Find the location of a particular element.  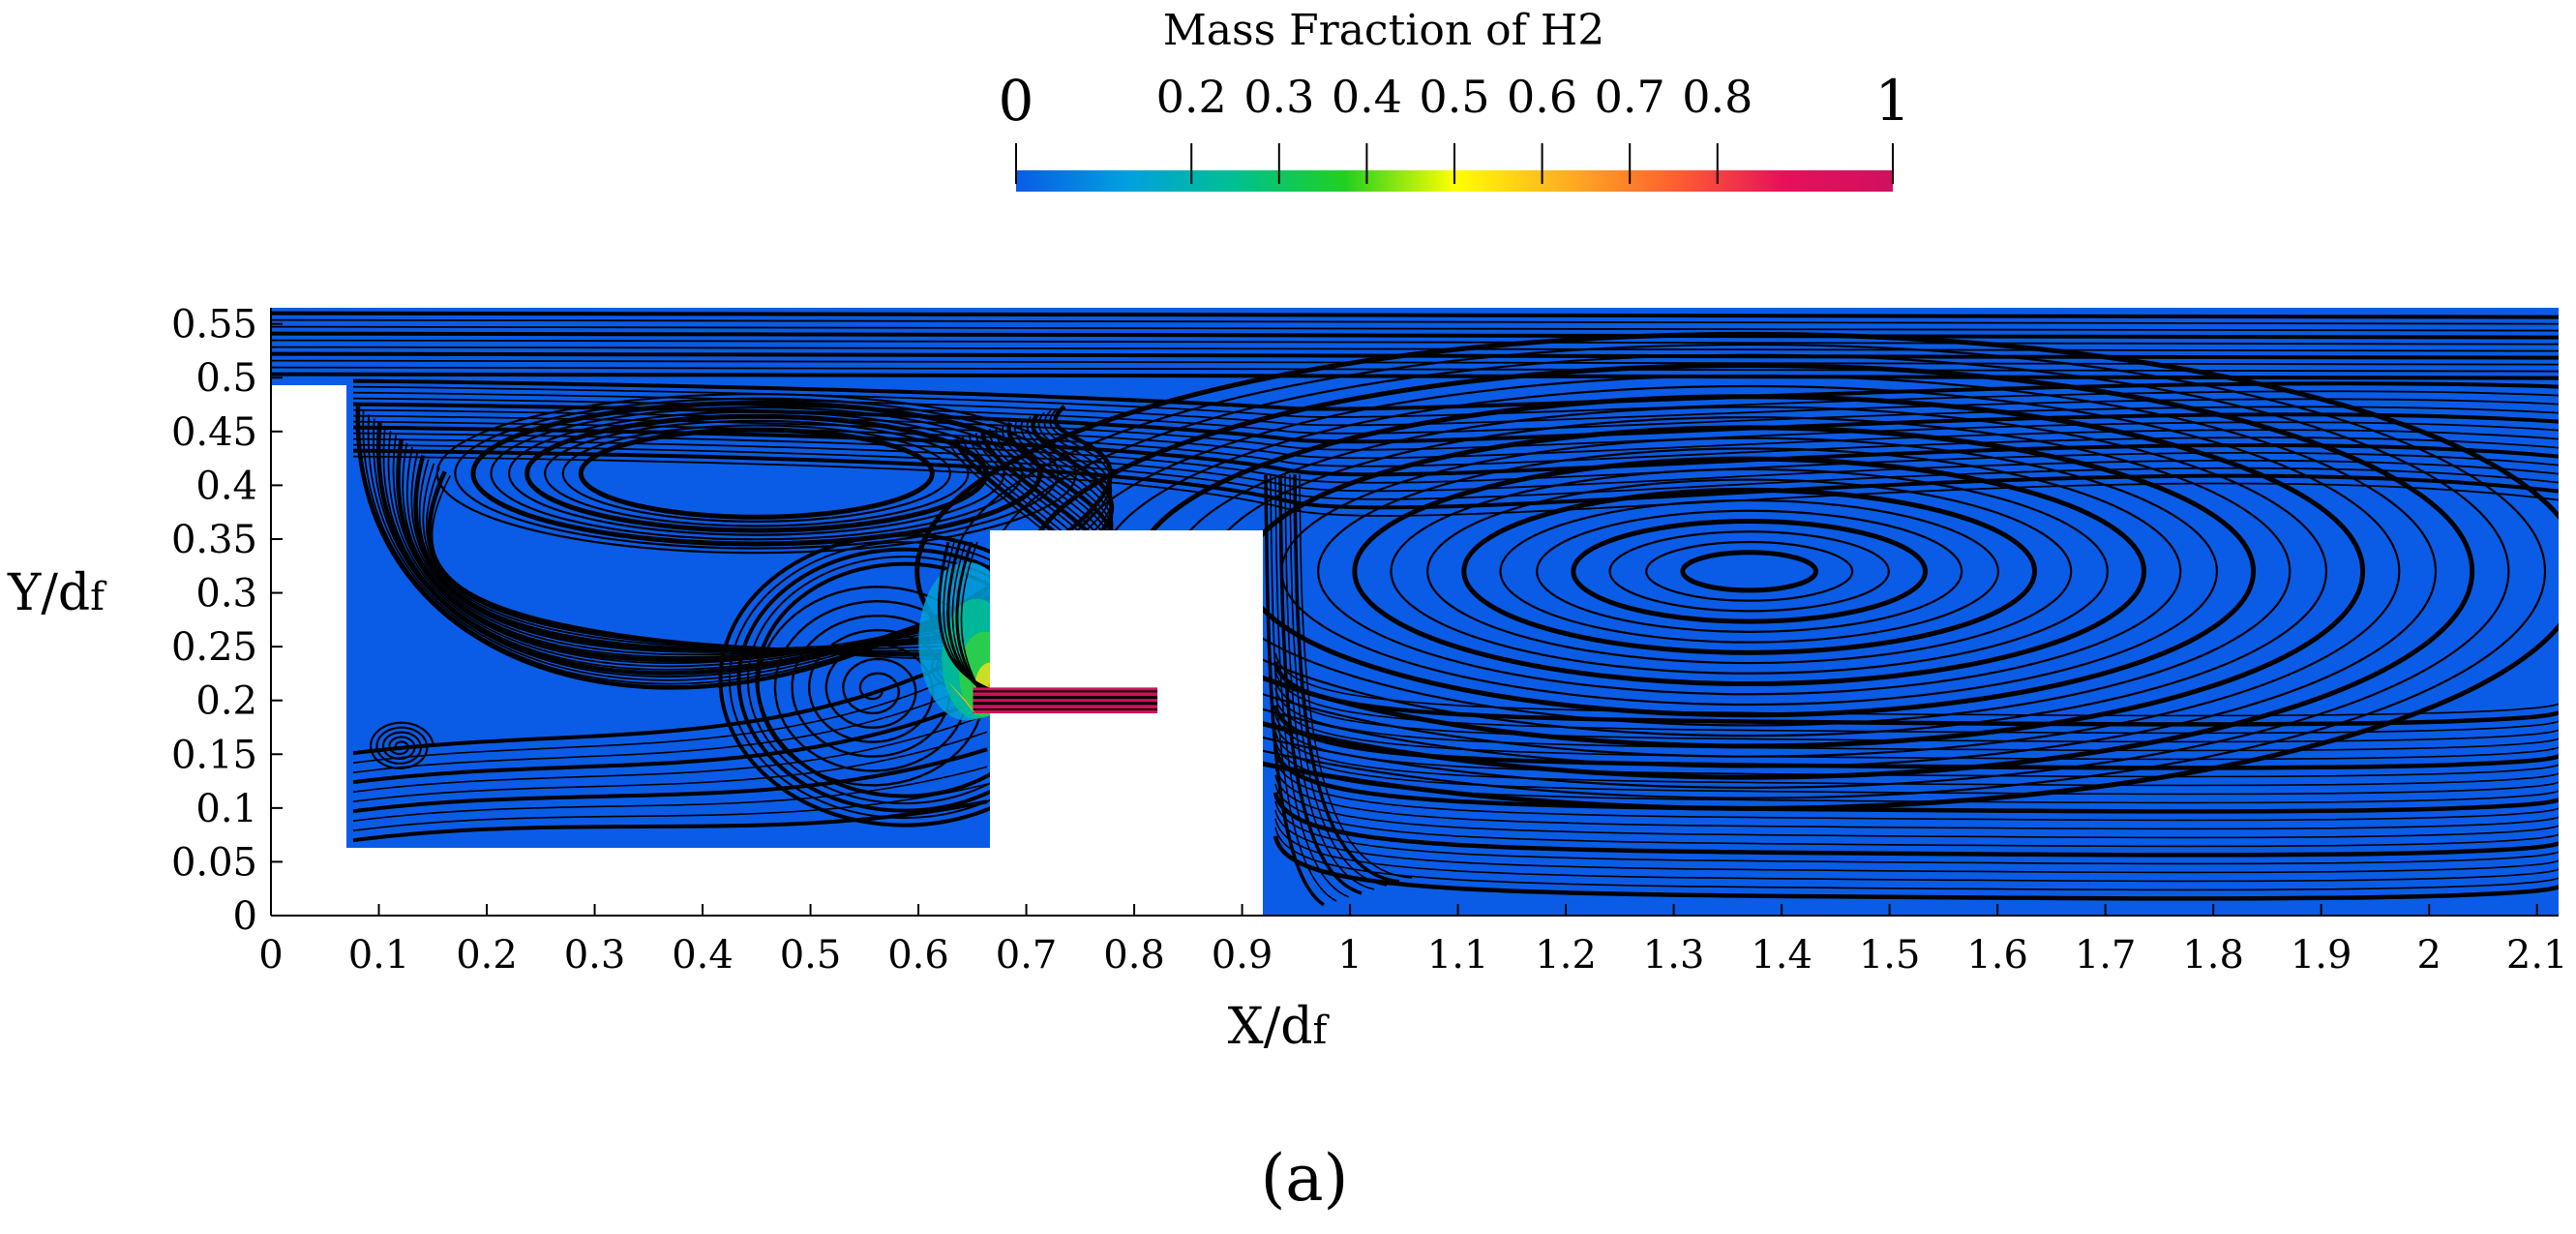

y-tick-label: 0.15 is located at coordinates (214, 755).